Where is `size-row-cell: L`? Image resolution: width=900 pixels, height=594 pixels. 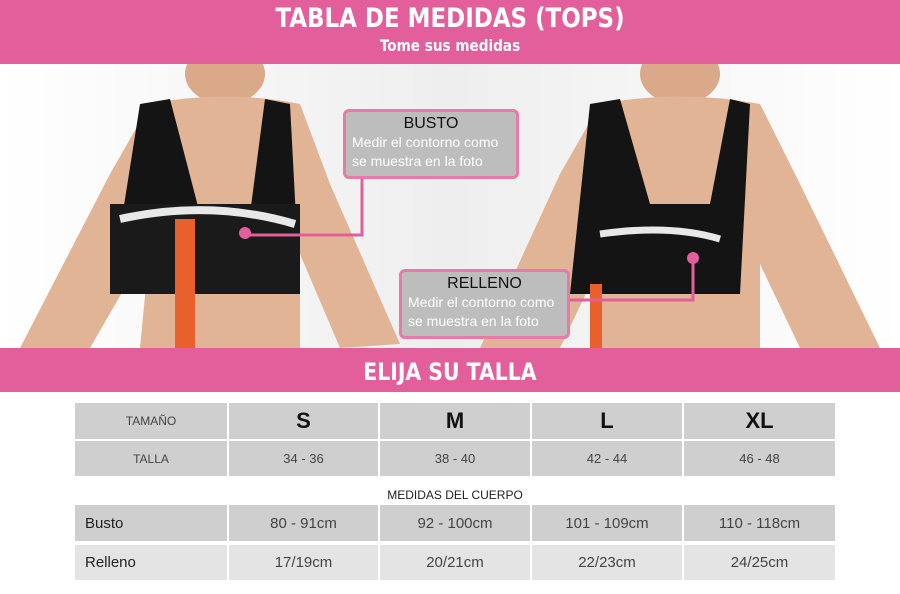 size-row-cell: L is located at coordinates (607, 421).